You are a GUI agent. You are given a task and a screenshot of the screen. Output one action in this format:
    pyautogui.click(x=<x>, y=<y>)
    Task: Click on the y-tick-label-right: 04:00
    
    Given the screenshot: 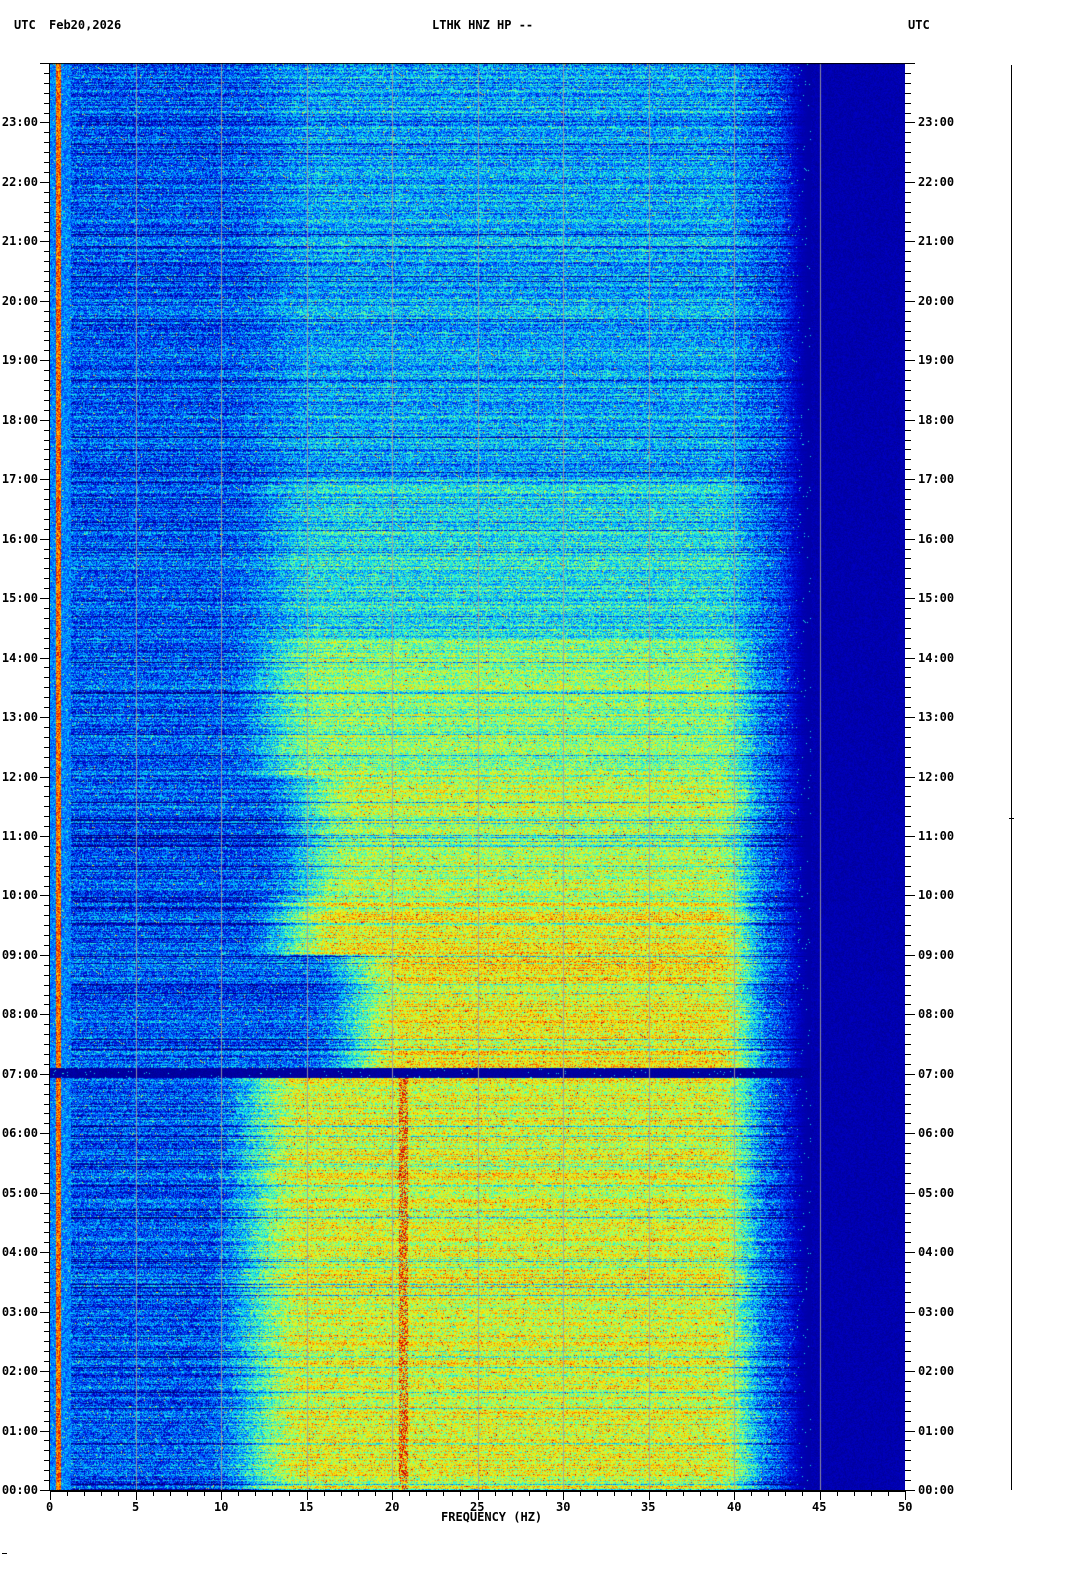 What is the action you would take?
    pyautogui.click(x=936, y=1252)
    